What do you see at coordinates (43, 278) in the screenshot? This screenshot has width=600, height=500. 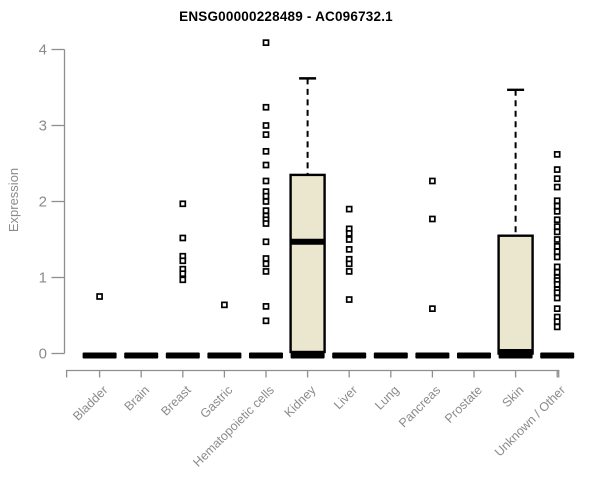 I see `y-tick-label: 1` at bounding box center [43, 278].